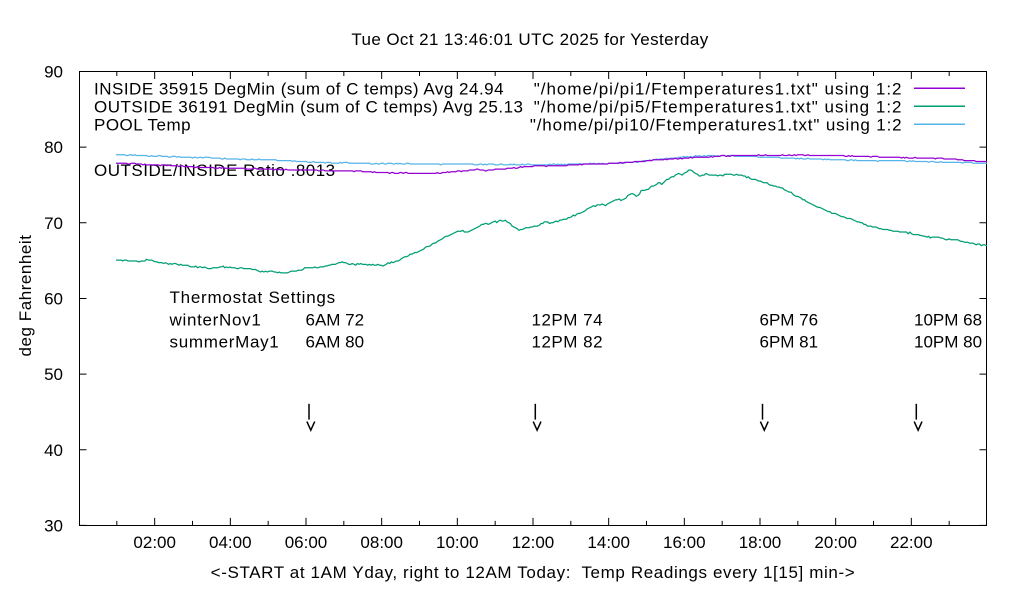 Image resolution: width=1020 pixels, height=600 pixels. I want to click on svg-text: 40, so click(53, 450).